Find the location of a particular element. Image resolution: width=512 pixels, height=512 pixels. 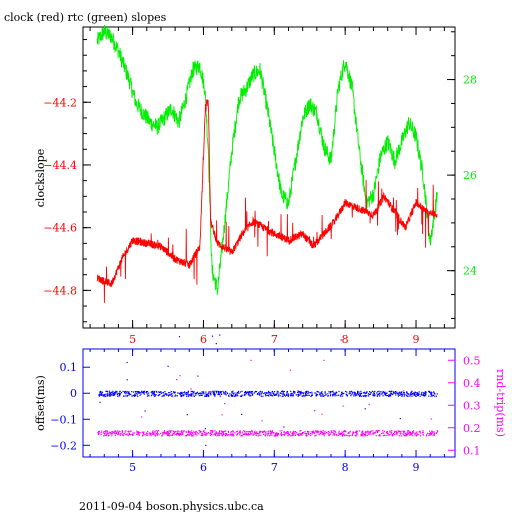

offset-scatter is located at coordinates (268, 390).